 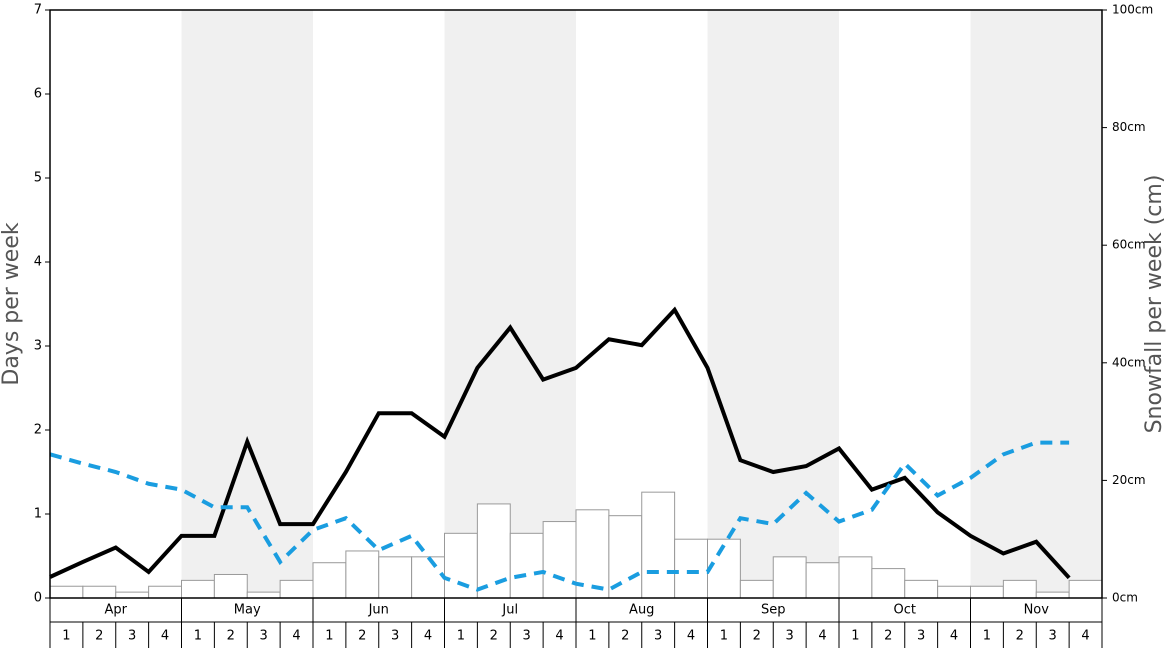 What do you see at coordinates (38, 430) in the screenshot?
I see `y-tick-label: 2` at bounding box center [38, 430].